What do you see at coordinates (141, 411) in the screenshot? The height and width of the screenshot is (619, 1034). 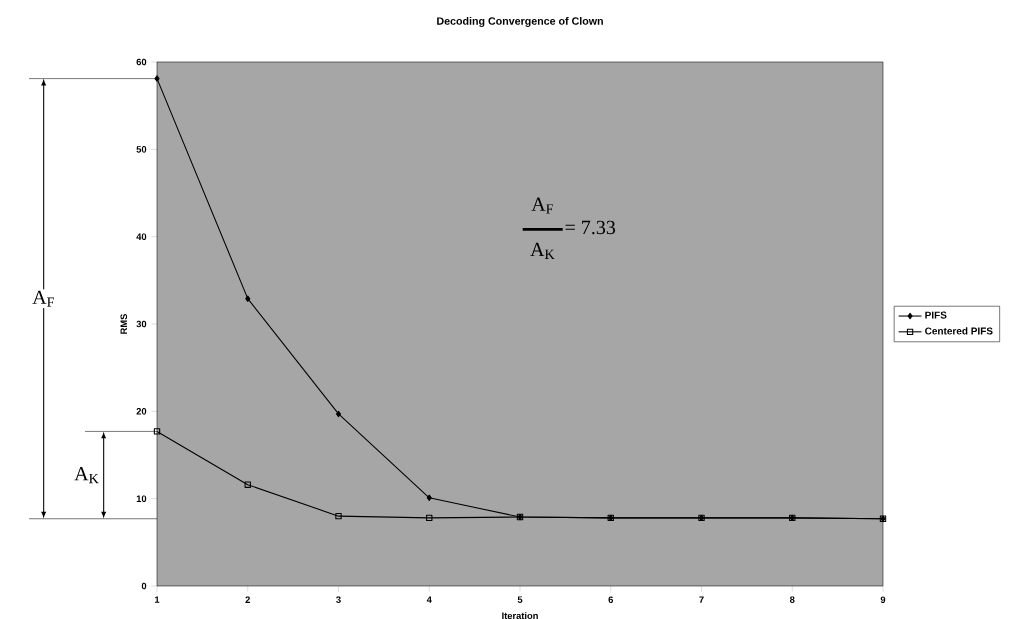 I see `y-tick-label: 20` at bounding box center [141, 411].